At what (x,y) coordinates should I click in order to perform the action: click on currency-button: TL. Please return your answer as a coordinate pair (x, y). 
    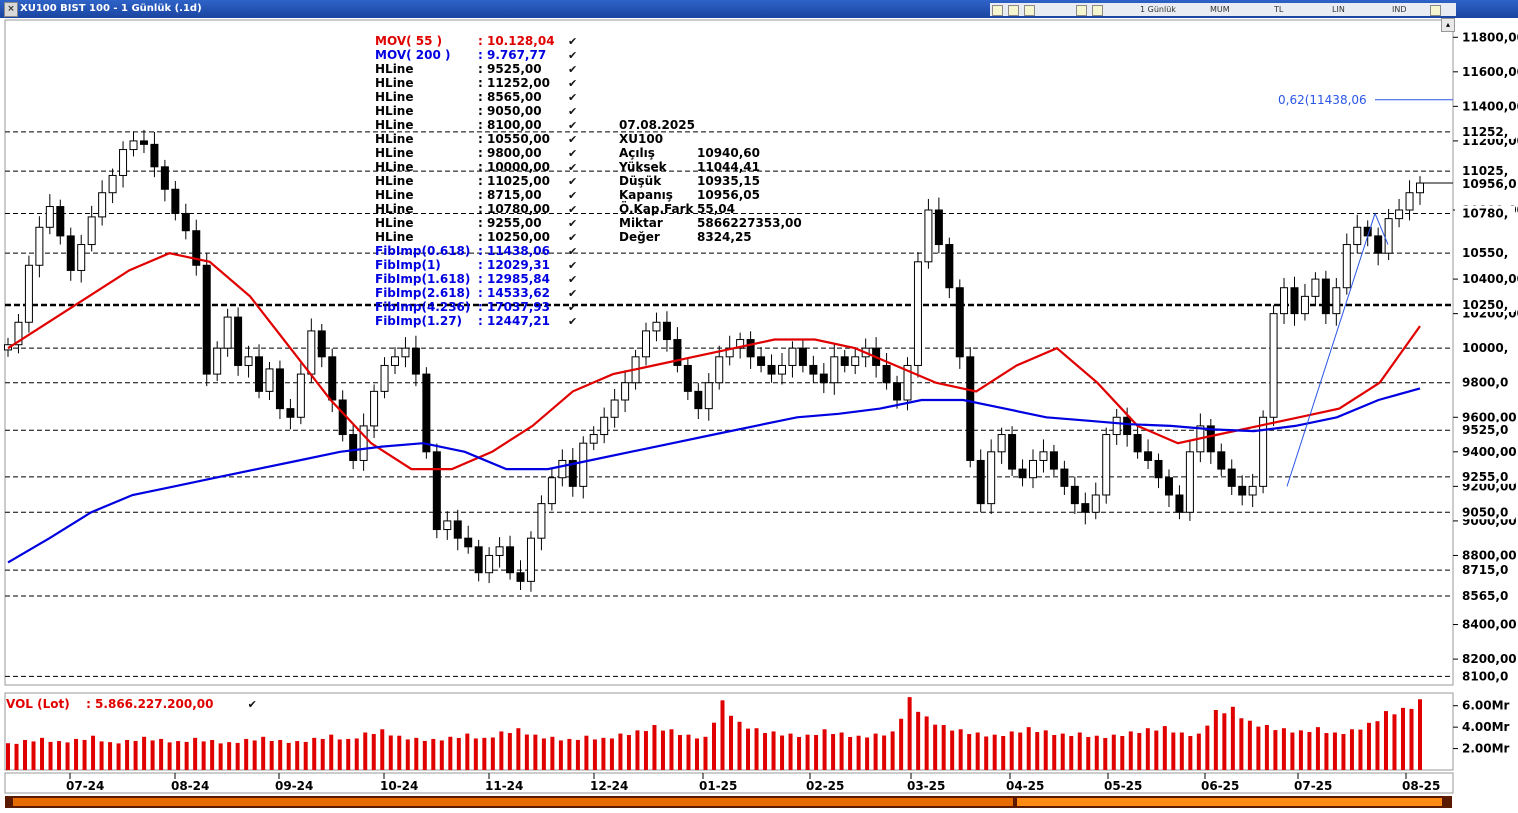
    Looking at the image, I should click on (1279, 9).